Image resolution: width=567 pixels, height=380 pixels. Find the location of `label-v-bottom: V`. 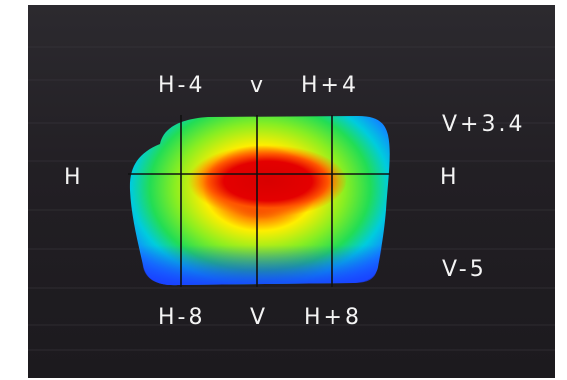

label-v-bottom: V is located at coordinates (259, 317).